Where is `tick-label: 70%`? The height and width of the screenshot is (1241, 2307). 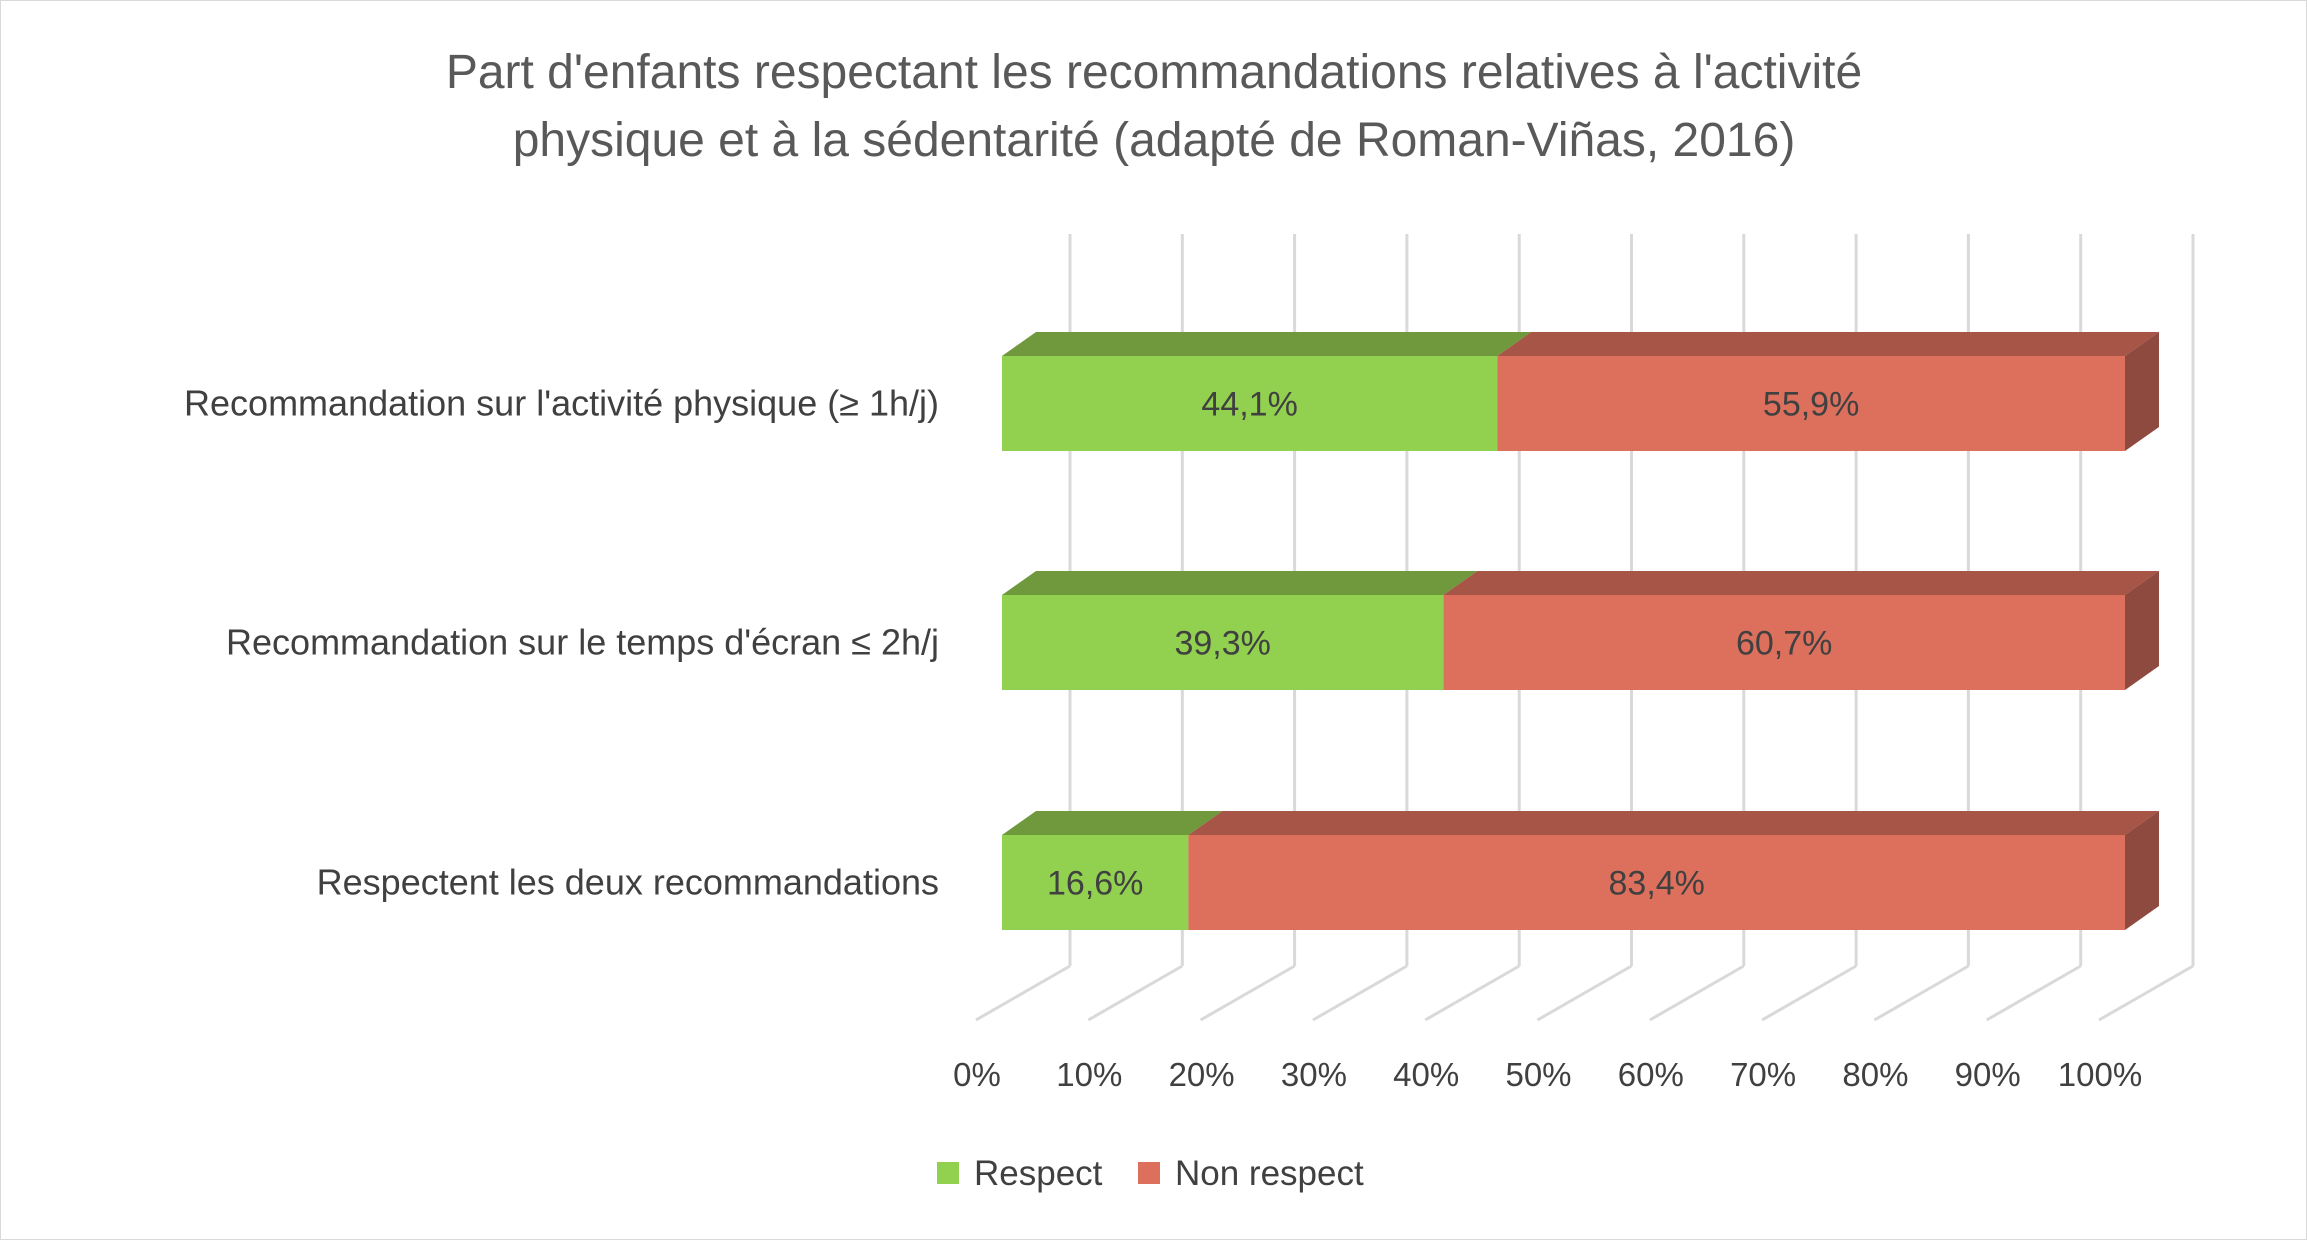 tick-label: 70% is located at coordinates (1763, 1074).